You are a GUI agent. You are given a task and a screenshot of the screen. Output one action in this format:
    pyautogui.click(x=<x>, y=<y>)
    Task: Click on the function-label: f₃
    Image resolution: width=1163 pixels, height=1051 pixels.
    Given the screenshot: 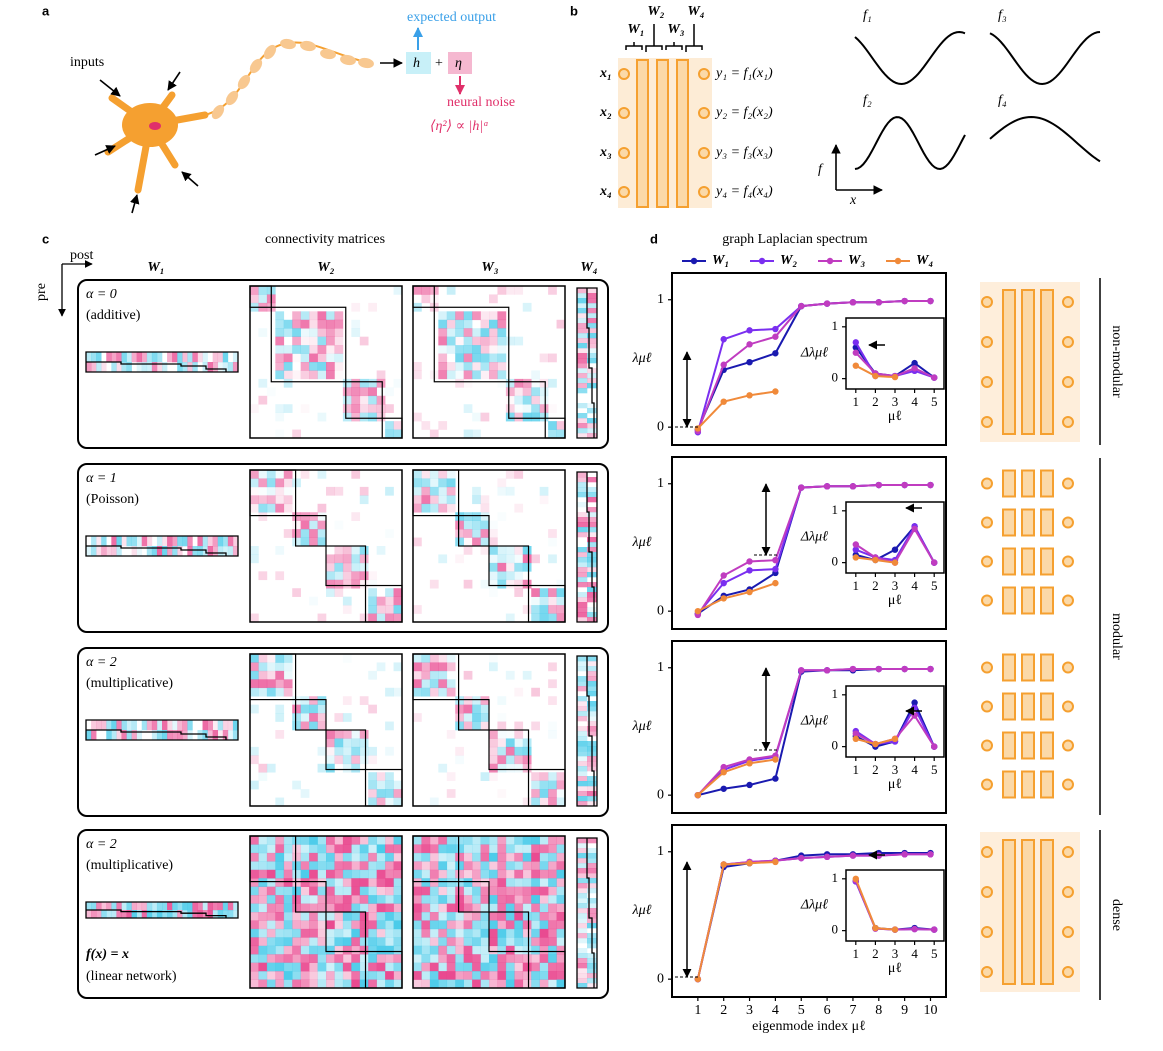 What is the action you would take?
    pyautogui.click(x=1002, y=15)
    